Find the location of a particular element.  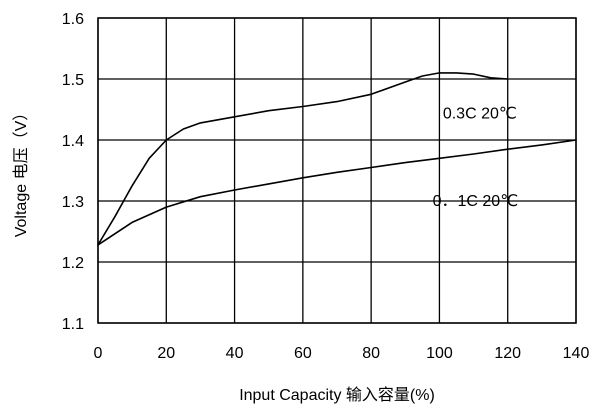

x-tick-label: 0 is located at coordinates (98, 353).